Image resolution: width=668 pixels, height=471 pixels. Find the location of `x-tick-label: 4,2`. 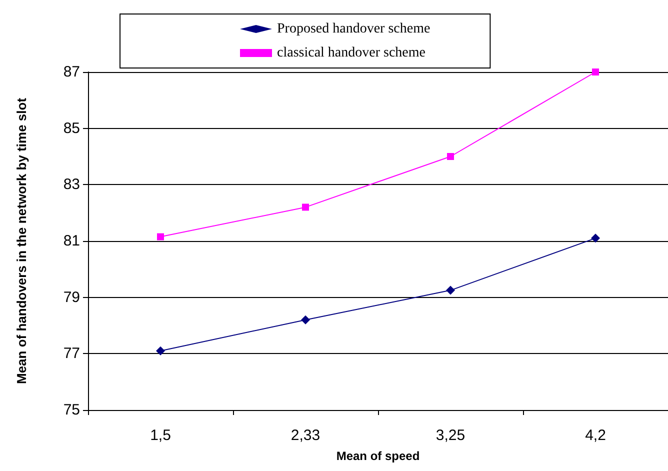

x-tick-label: 4,2 is located at coordinates (595, 435).